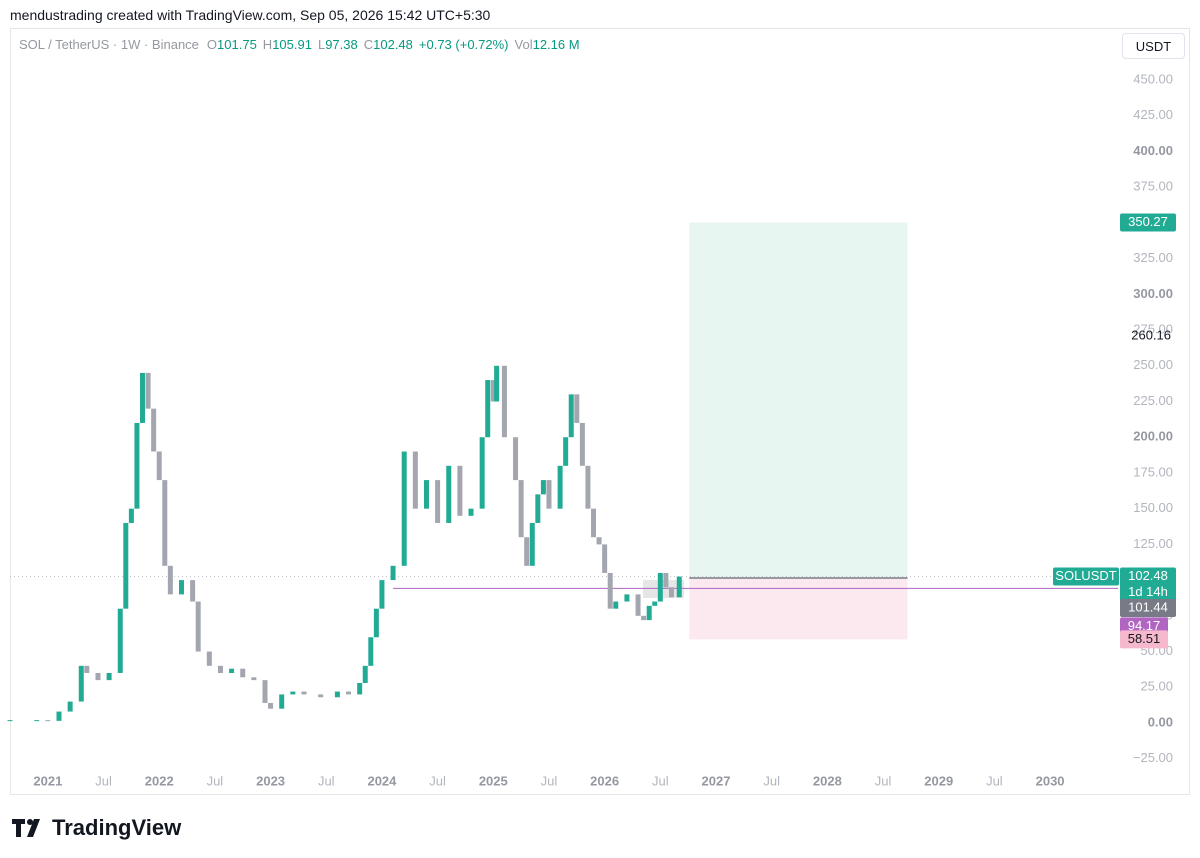 This screenshot has width=1200, height=858. What do you see at coordinates (523, 44) in the screenshot?
I see `volume-label: Vol` at bounding box center [523, 44].